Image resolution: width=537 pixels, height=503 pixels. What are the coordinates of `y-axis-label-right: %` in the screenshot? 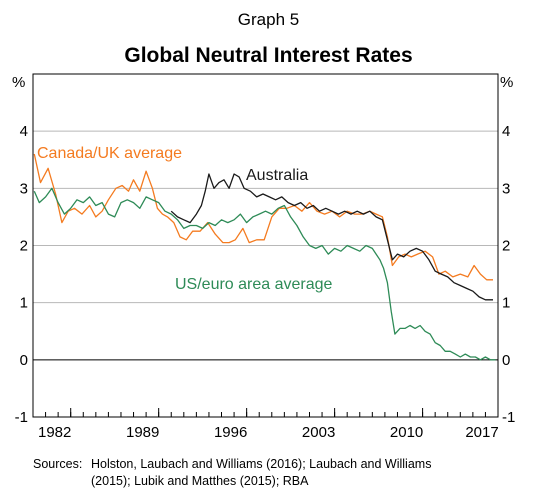 It's located at (506, 82).